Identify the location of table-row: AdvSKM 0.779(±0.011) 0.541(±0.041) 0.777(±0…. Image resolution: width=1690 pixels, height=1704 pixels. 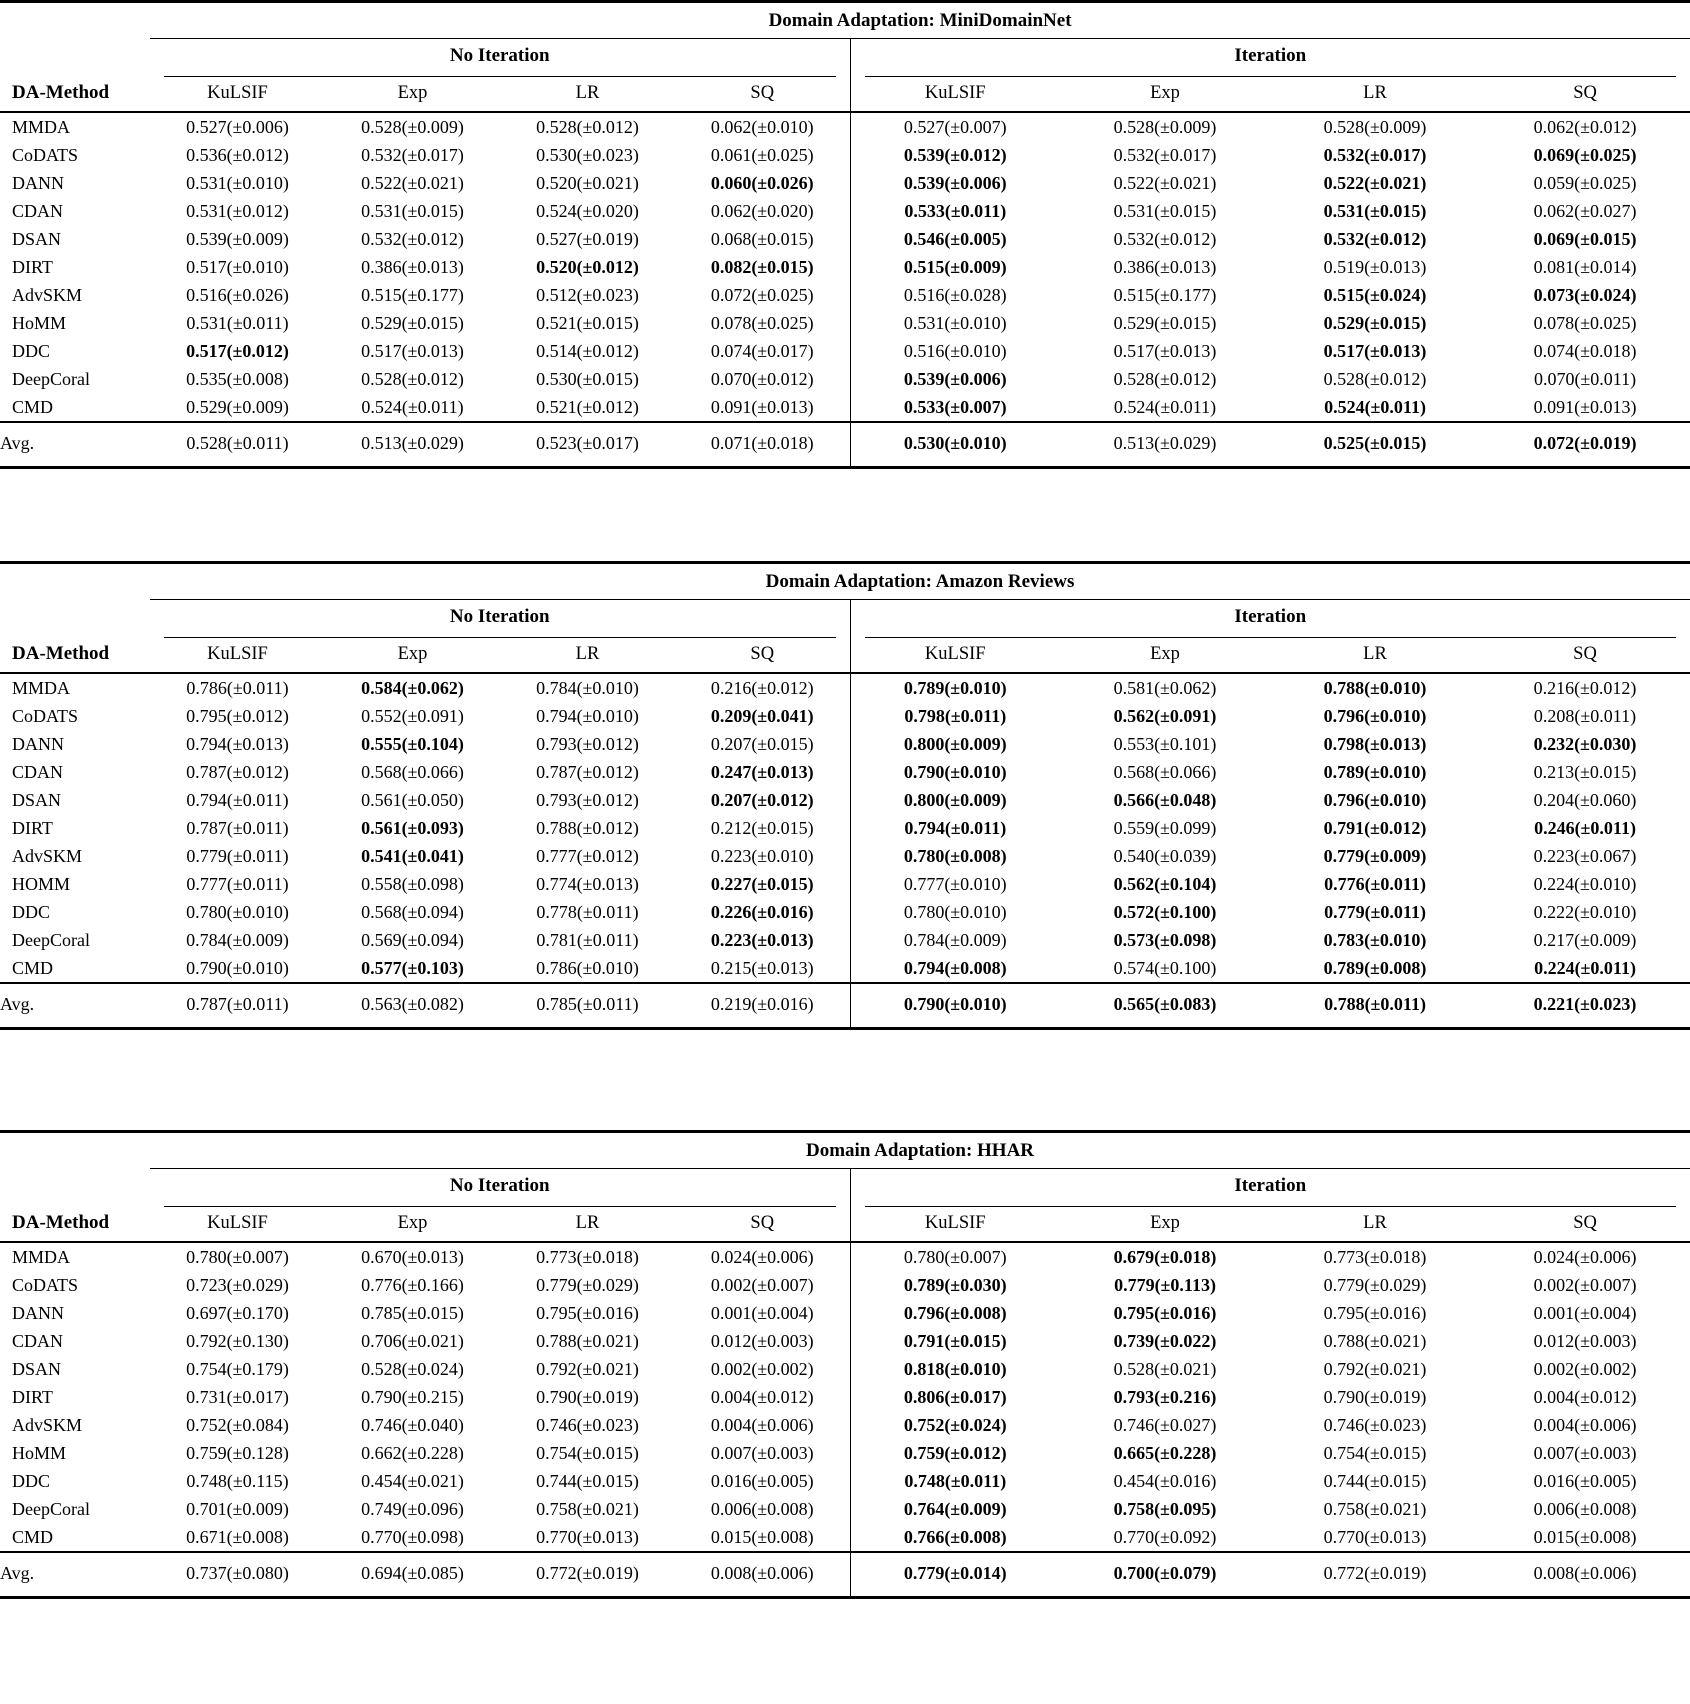
(845, 856).